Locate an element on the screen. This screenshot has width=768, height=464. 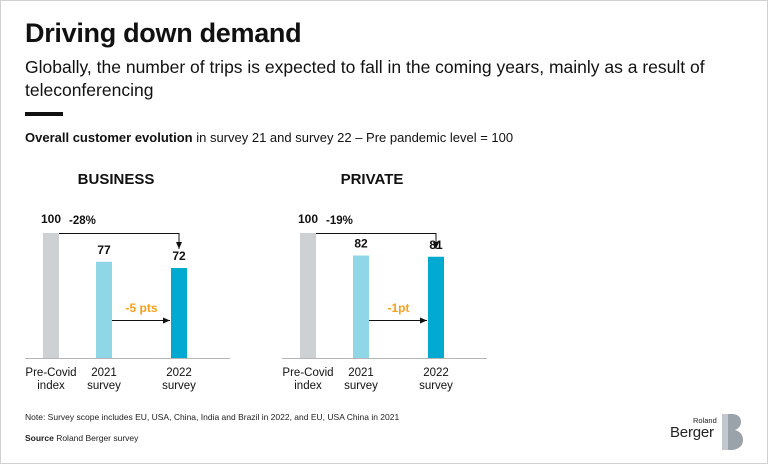
business-category-label-2-line-2: survey is located at coordinates (104, 386).